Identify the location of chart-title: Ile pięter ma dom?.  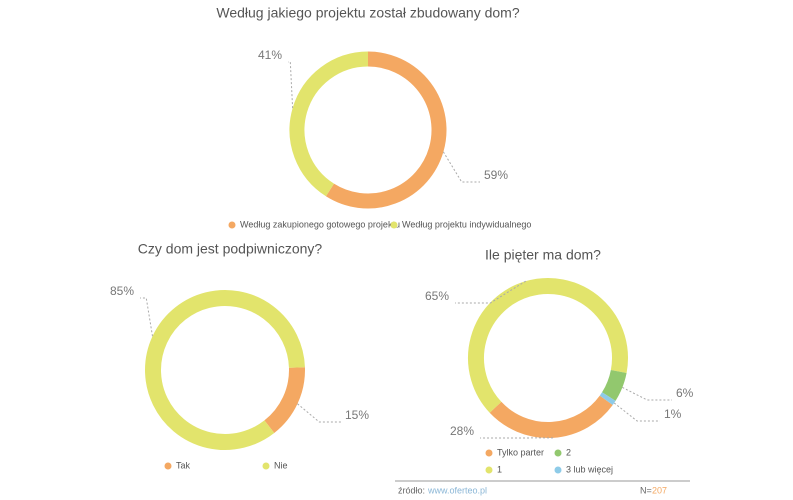
(543, 255).